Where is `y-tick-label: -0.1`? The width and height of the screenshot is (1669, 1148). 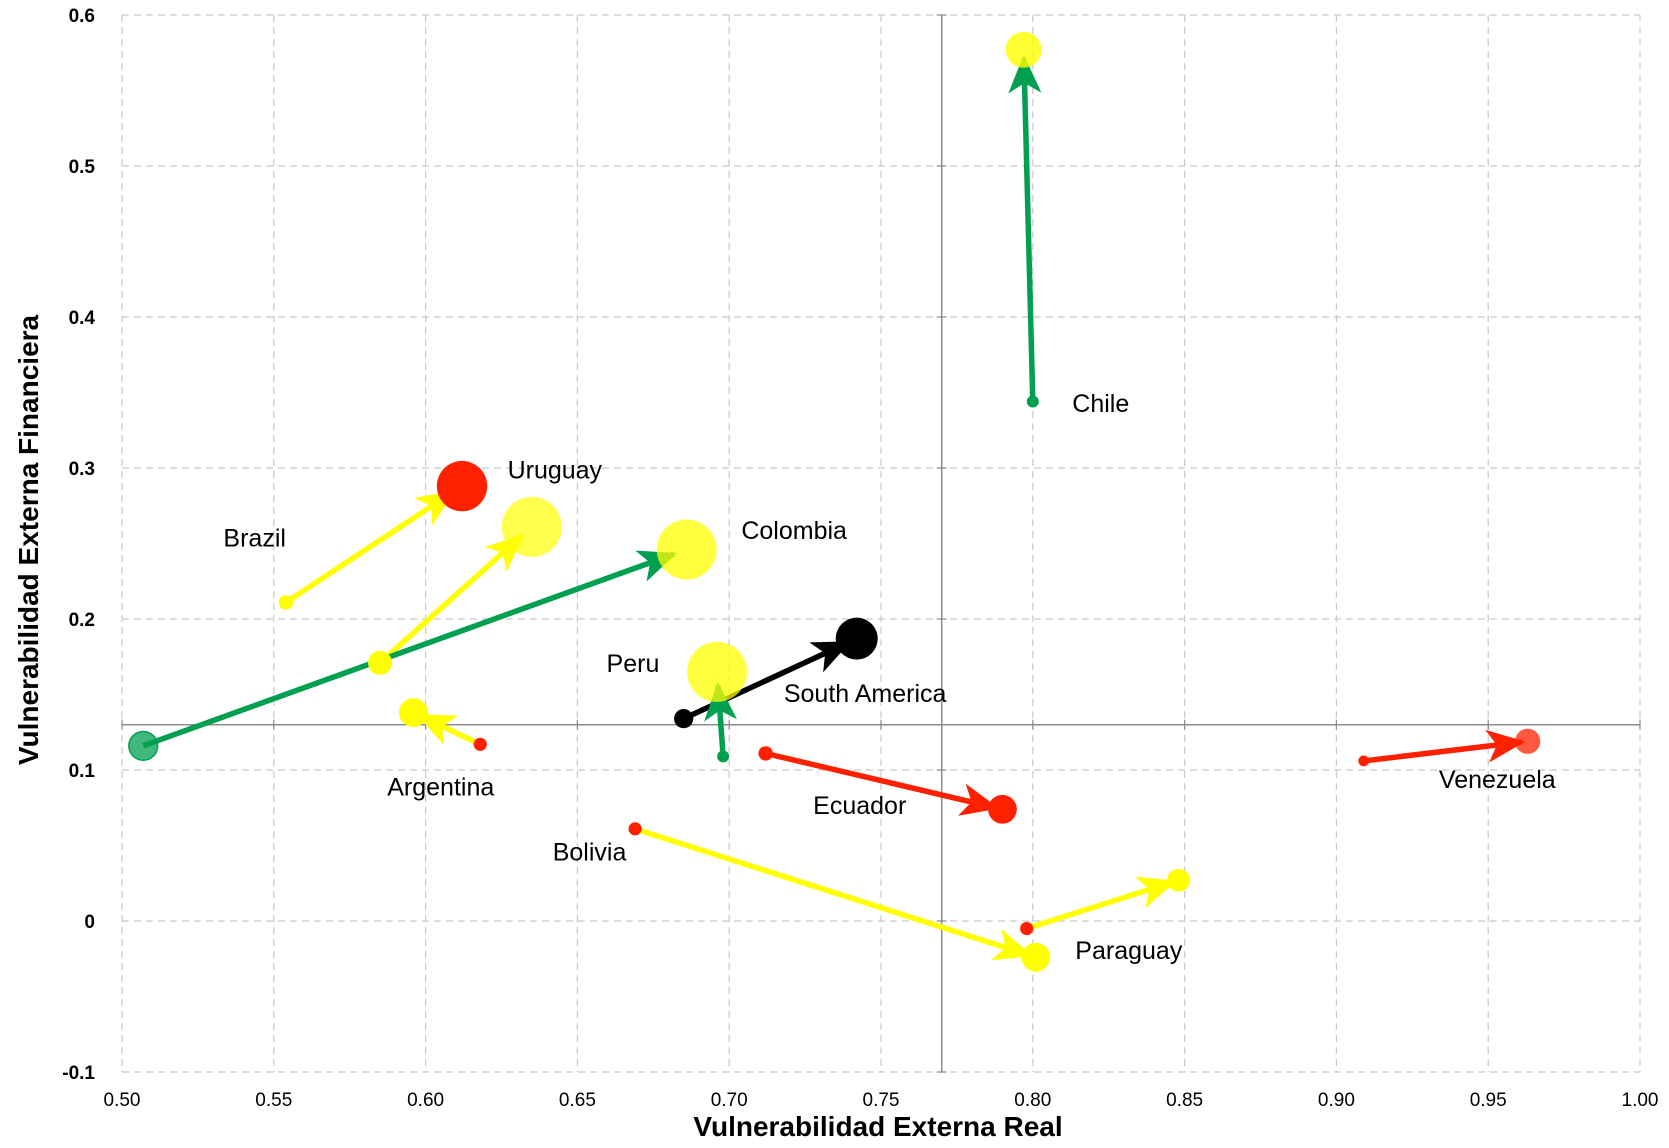
y-tick-label: -0.1 is located at coordinates (78, 1073).